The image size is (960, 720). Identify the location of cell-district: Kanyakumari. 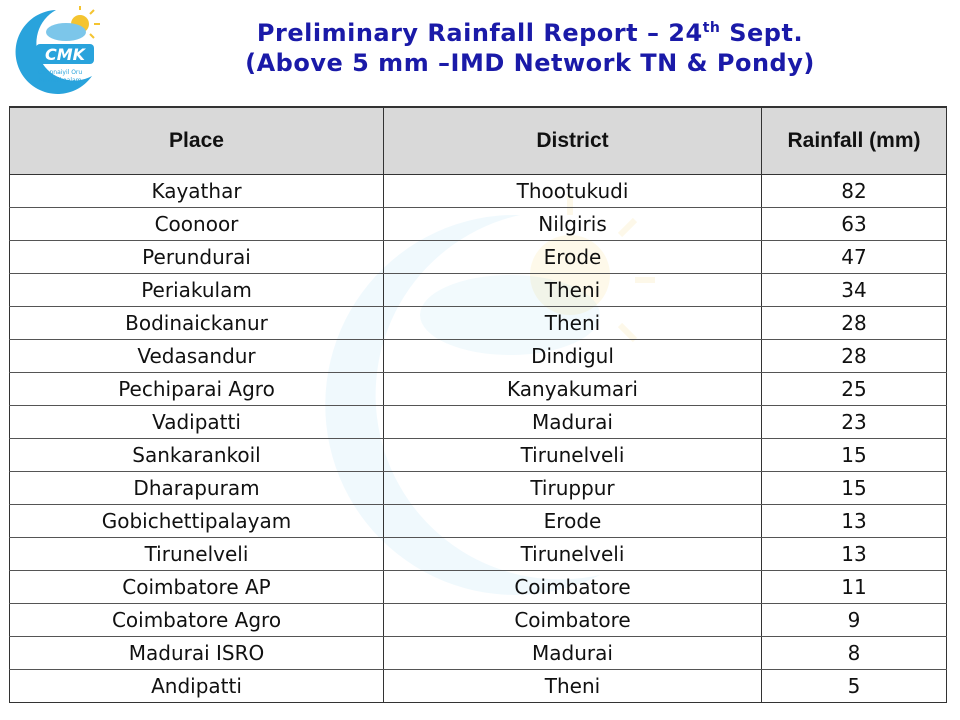
(572, 389).